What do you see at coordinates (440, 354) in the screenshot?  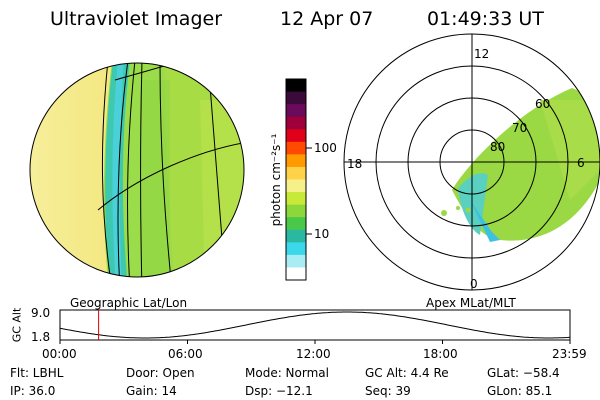 I see `altitude-xtick-3: 18:00` at bounding box center [440, 354].